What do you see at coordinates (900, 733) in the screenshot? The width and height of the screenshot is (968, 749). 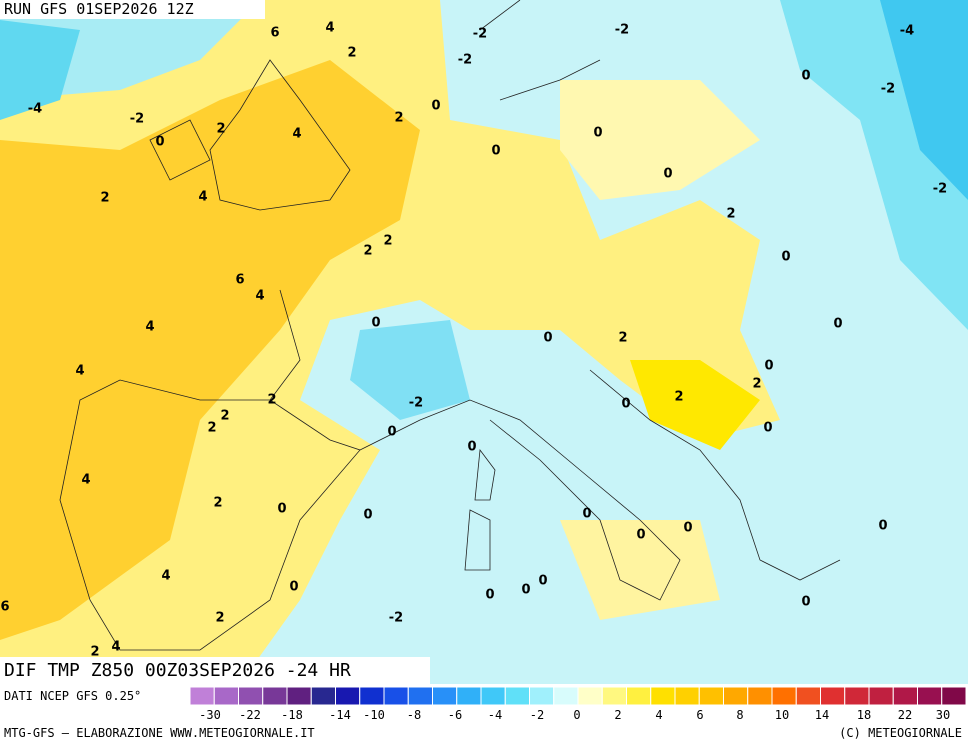 I see `footer-right: (C) METEOGIORNALE` at bounding box center [900, 733].